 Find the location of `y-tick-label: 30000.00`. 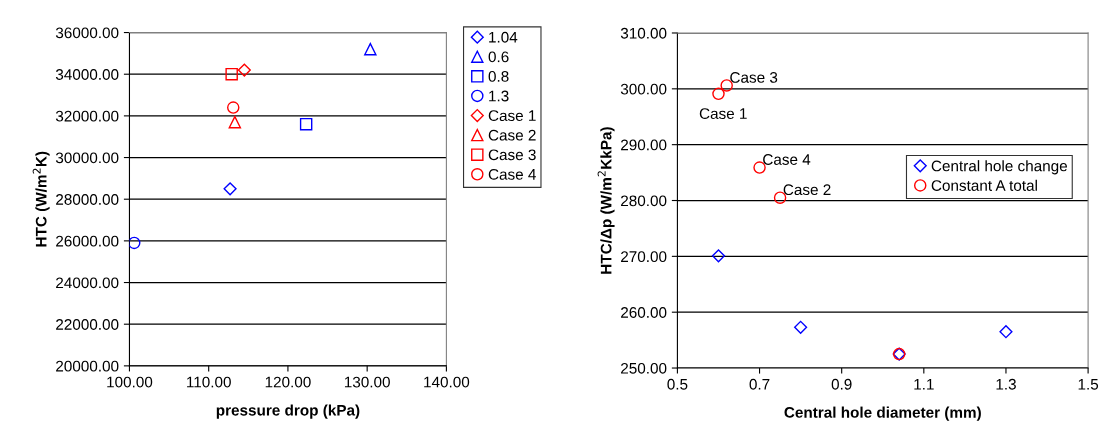

y-tick-label: 30000.00 is located at coordinates (87, 158).